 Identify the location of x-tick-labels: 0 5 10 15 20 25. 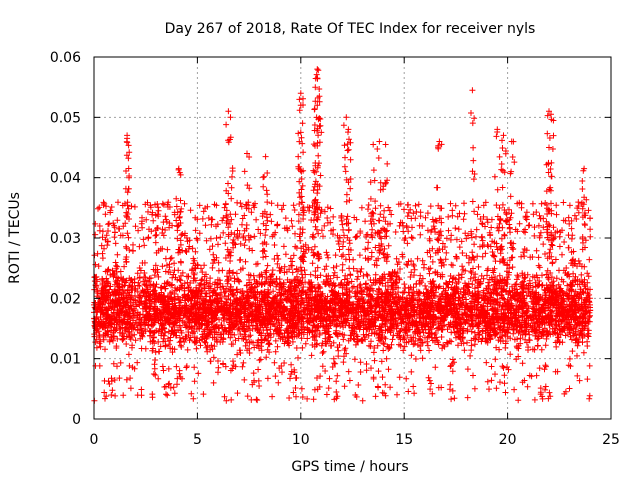
(355, 440).